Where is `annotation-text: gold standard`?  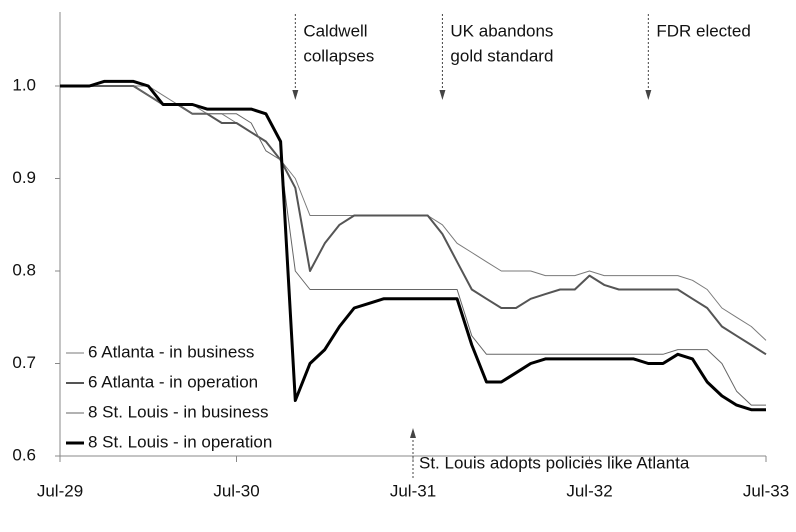 annotation-text: gold standard is located at coordinates (501, 55).